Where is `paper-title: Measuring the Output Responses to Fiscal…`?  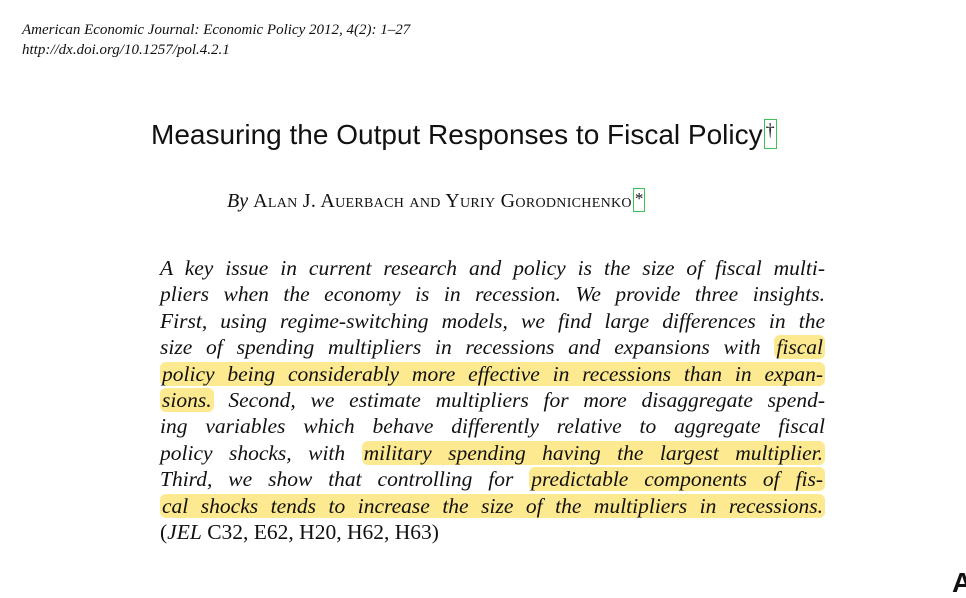 paper-title: Measuring the Output Responses to Fiscal… is located at coordinates (457, 134).